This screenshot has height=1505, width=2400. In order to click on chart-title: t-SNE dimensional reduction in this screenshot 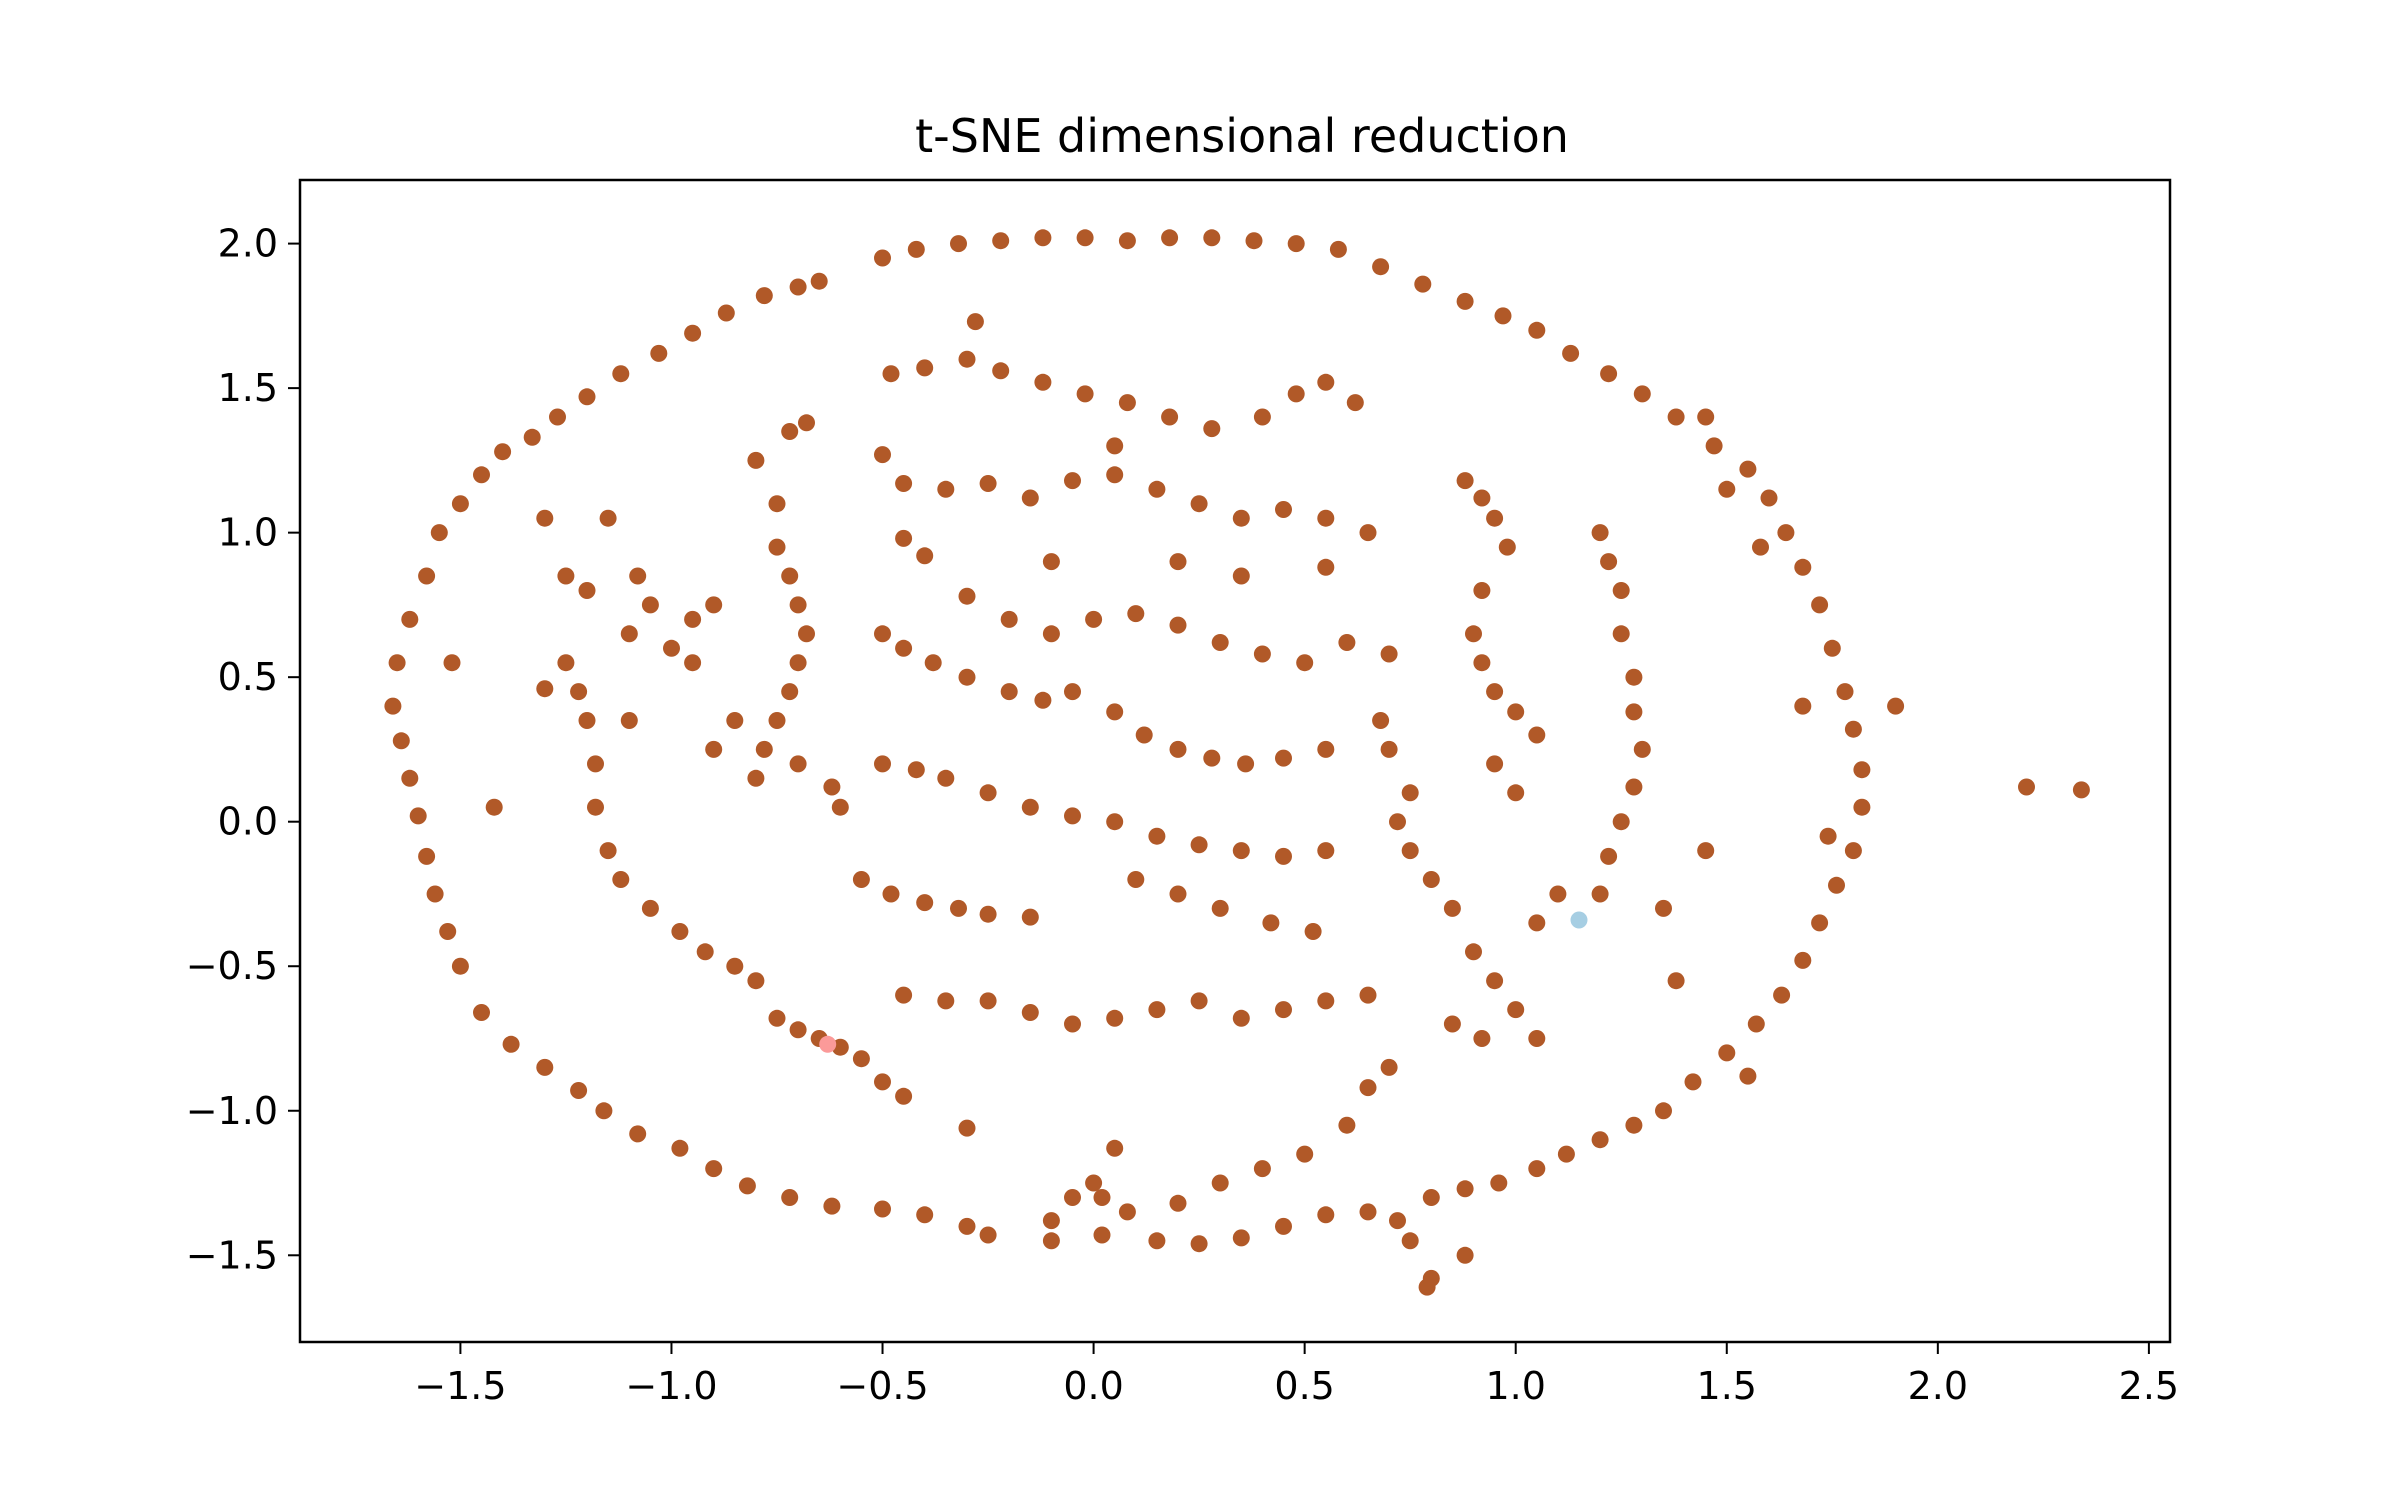, I will do `click(1242, 136)`.